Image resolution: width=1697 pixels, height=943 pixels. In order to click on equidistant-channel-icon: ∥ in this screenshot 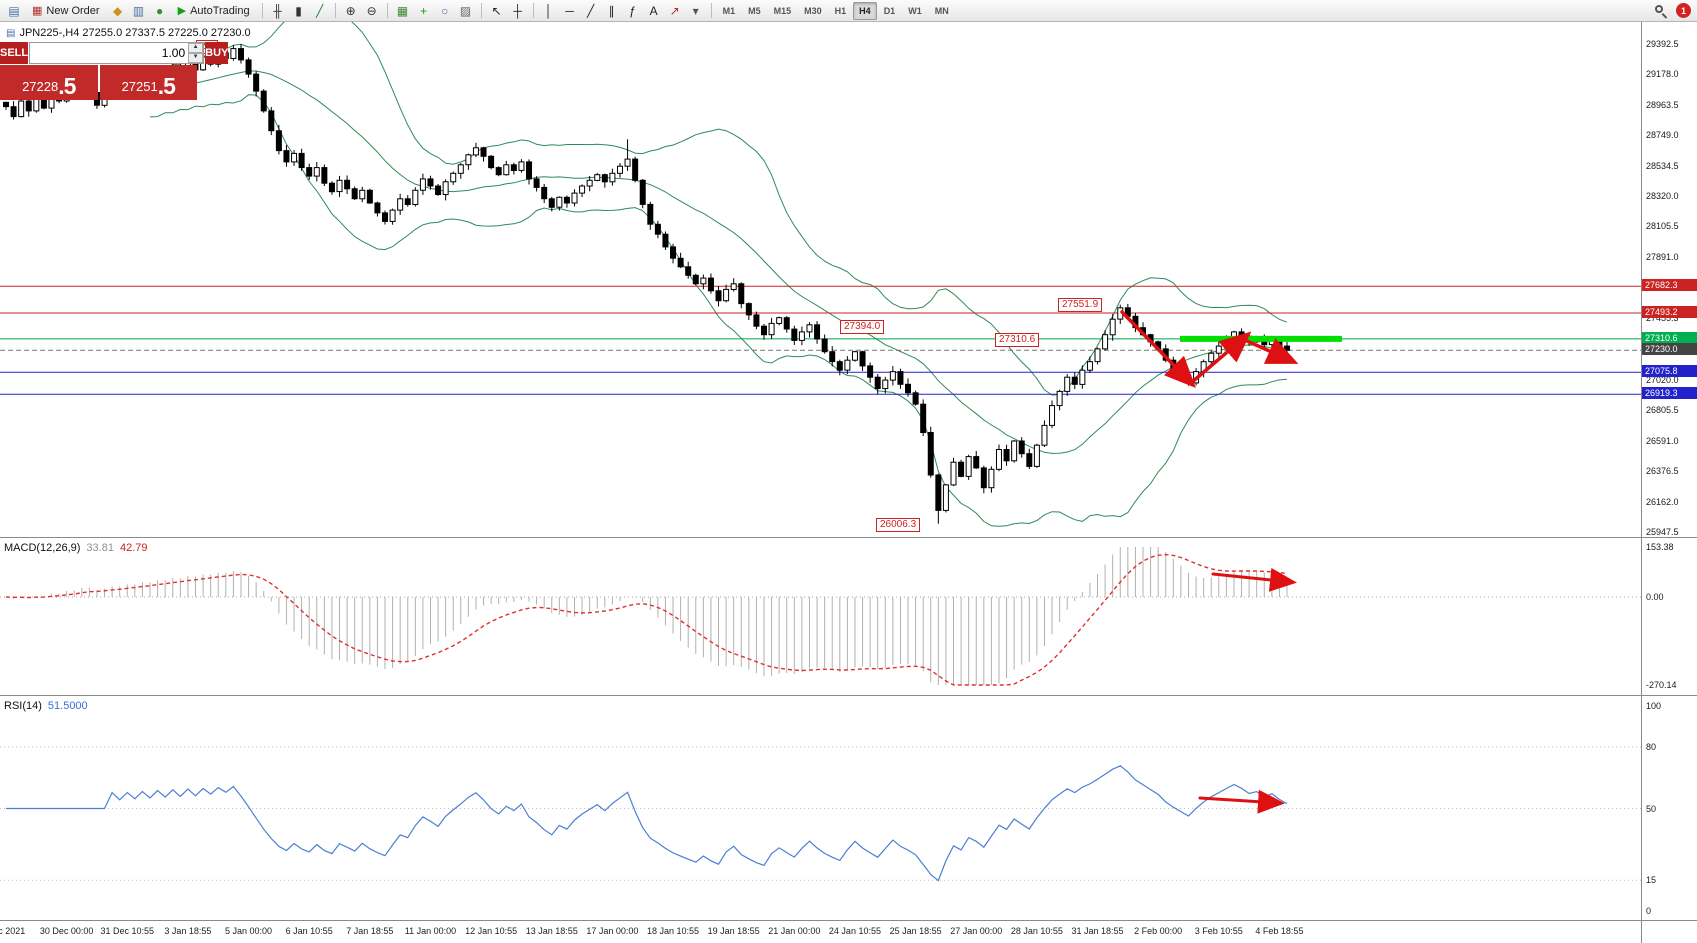, I will do `click(611, 10)`.